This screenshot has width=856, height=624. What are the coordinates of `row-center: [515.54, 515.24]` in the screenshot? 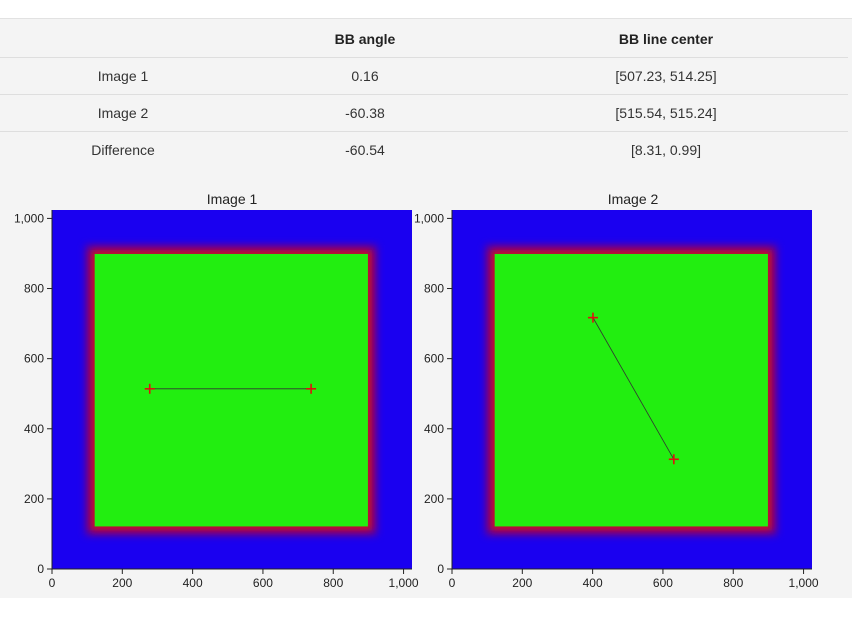 It's located at (666, 113).